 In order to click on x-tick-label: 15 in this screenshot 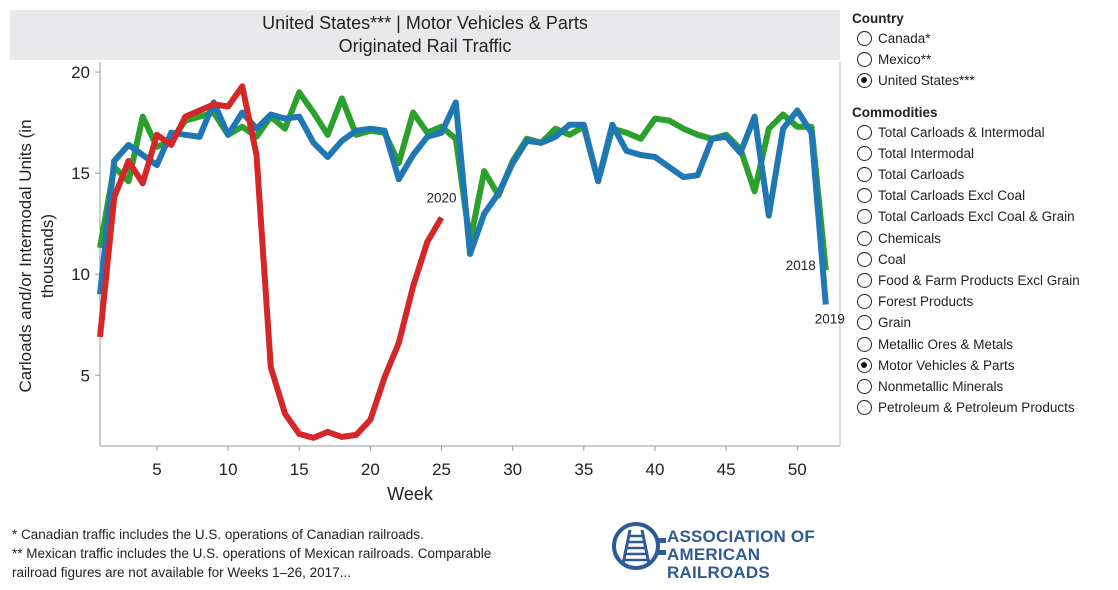, I will do `click(299, 469)`.